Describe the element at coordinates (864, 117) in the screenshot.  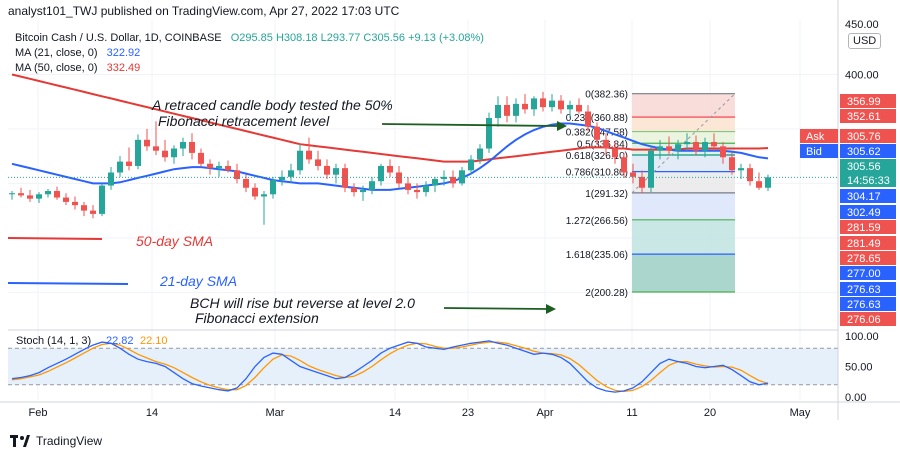
I see `price-label: 352.61` at that location.